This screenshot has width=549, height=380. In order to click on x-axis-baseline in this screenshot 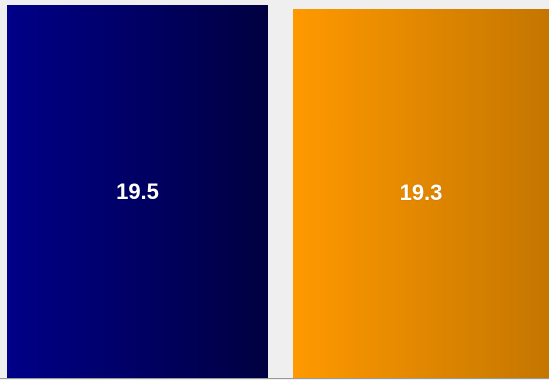, I will do `click(274, 378)`.